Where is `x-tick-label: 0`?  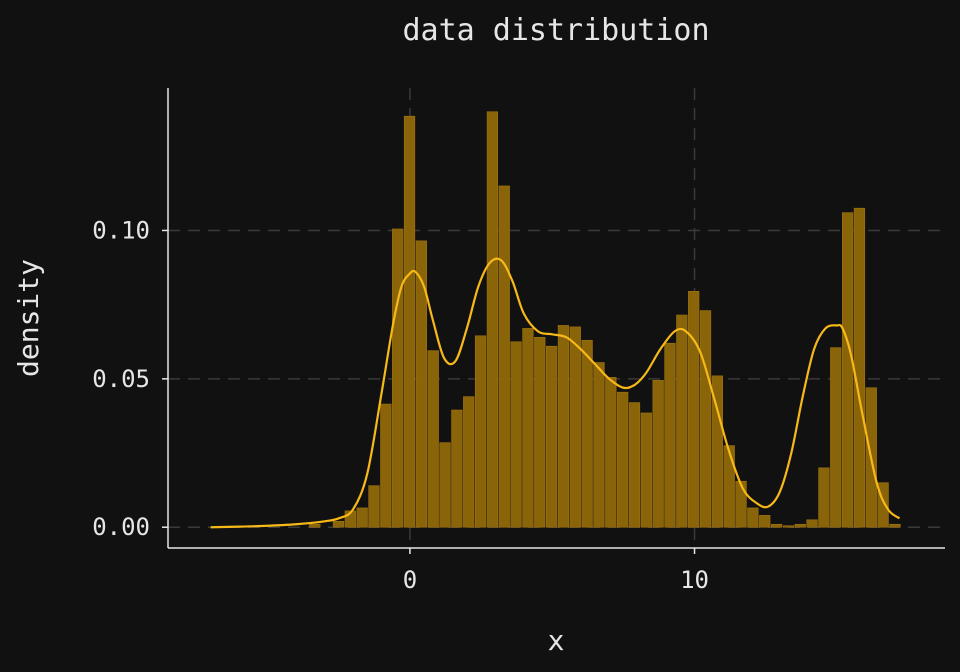 x-tick-label: 0 is located at coordinates (410, 580).